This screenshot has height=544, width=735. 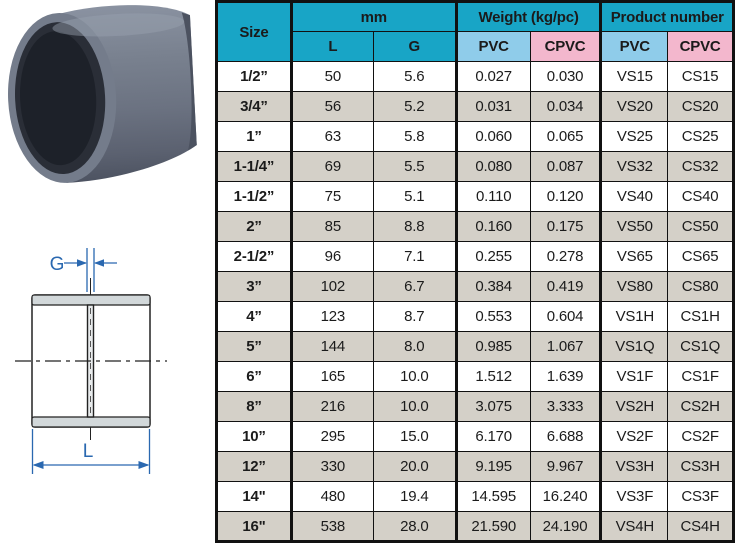 I want to click on cell-weight-cpvc: 0.087, so click(x=566, y=166).